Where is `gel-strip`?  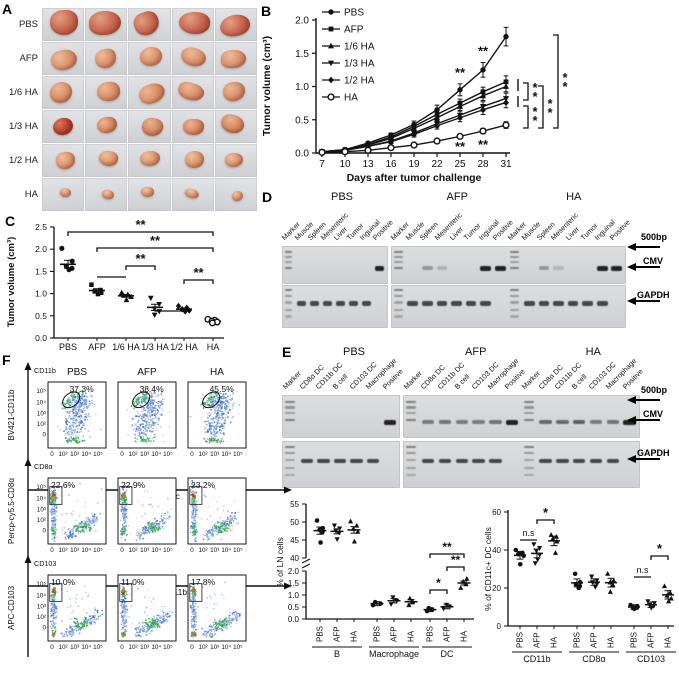 gel-strip is located at coordinates (341, 464).